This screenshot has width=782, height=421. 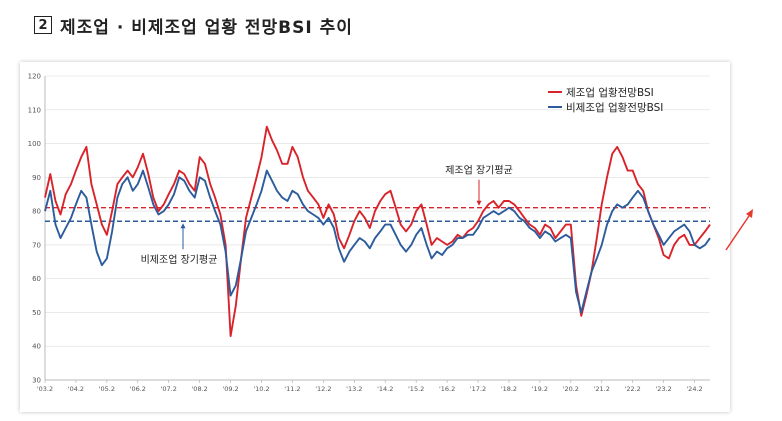 I want to click on x-tick-label: '22.2, so click(x=633, y=389).